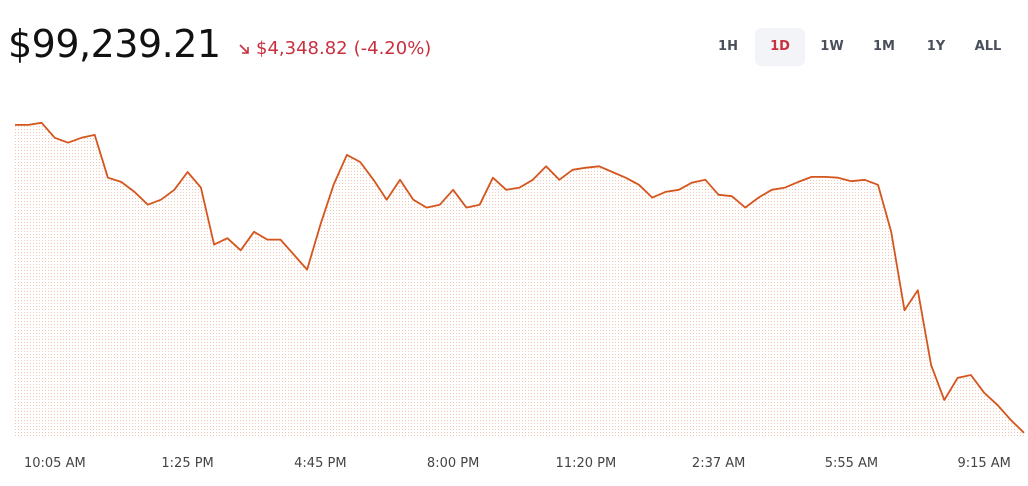 The width and height of the screenshot is (1028, 486). What do you see at coordinates (187, 463) in the screenshot?
I see `x-tick-label: 1:25 PM` at bounding box center [187, 463].